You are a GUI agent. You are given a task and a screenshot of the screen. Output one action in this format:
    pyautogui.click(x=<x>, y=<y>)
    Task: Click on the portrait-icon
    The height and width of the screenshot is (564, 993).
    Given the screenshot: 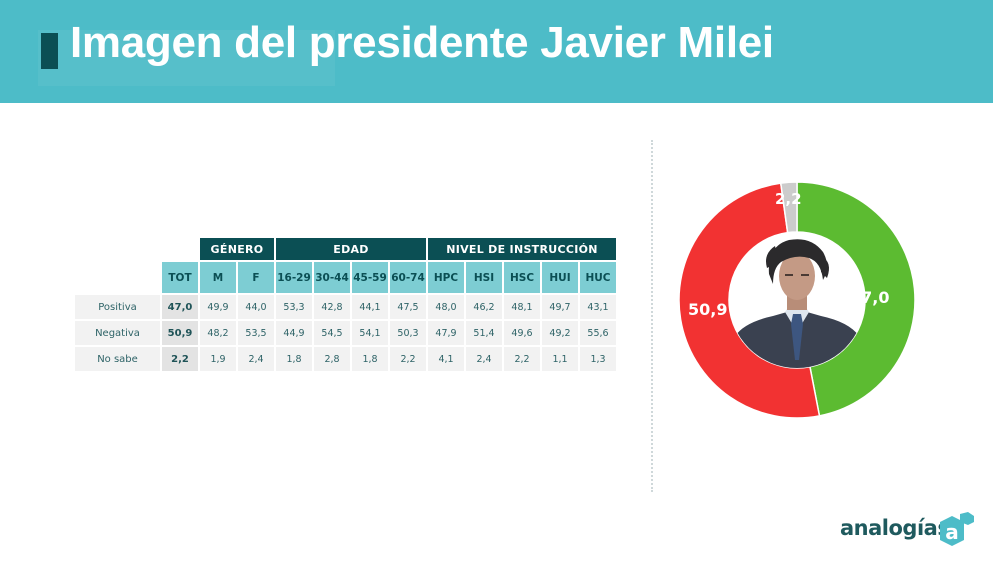 What is the action you would take?
    pyautogui.click(x=797, y=300)
    